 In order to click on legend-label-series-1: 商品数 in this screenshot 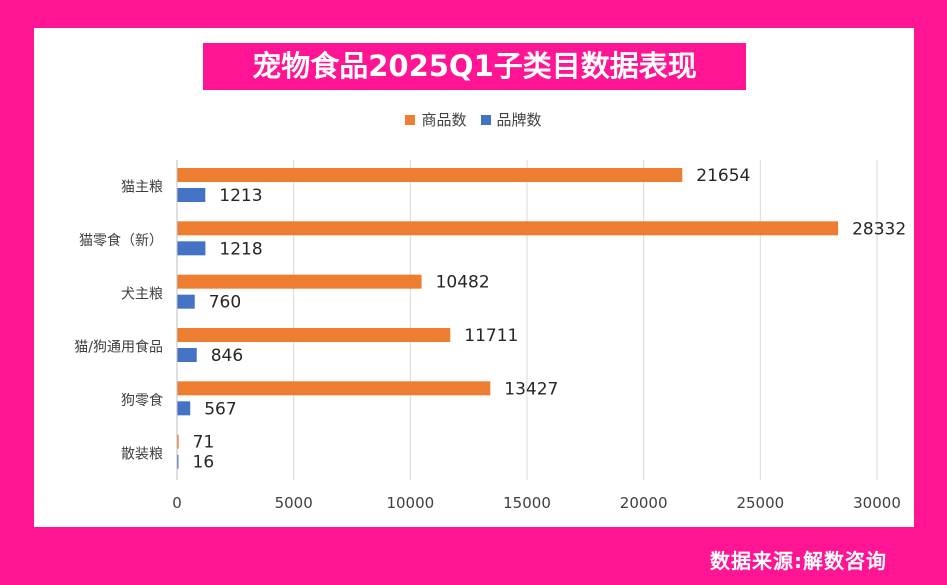, I will do `click(444, 120)`.